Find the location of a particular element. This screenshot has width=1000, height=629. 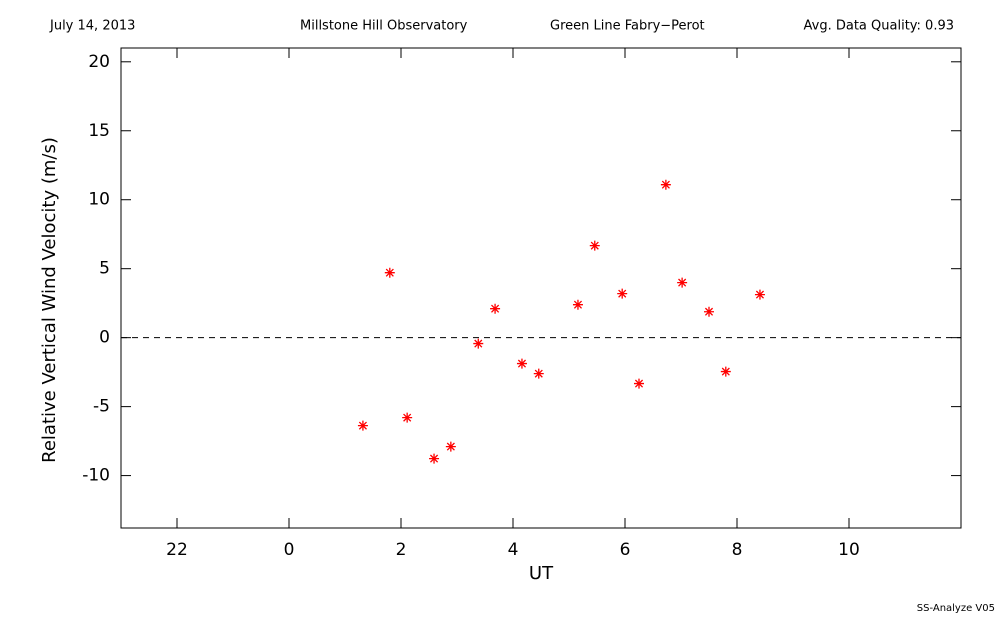

y-tick-label: 0 is located at coordinates (104, 338).